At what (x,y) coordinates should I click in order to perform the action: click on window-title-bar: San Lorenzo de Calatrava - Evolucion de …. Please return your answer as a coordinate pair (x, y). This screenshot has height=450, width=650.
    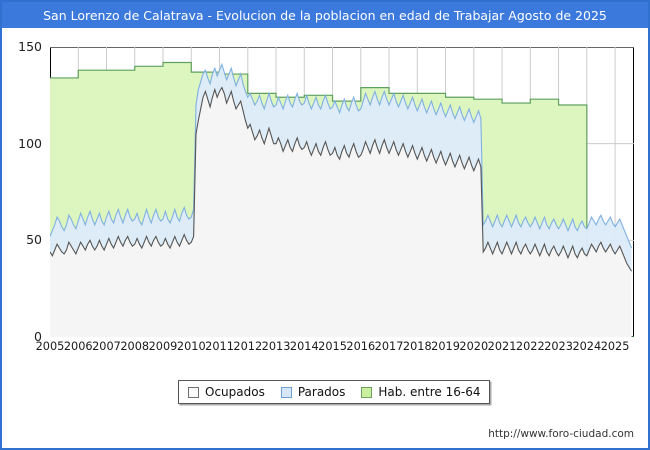
    Looking at the image, I should click on (325, 15).